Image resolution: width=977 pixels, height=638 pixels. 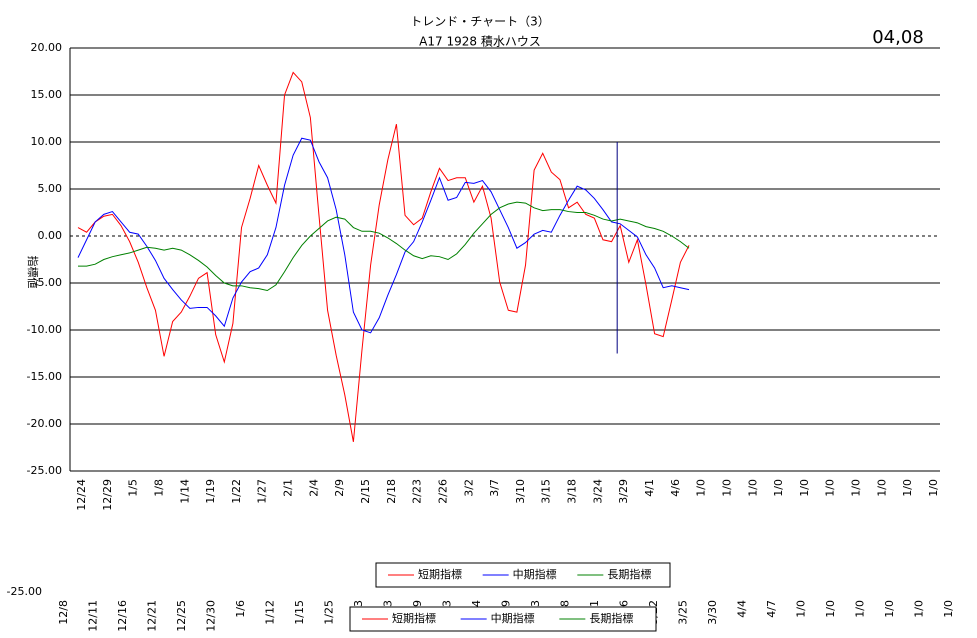 What do you see at coordinates (93, 616) in the screenshot?
I see `overlap-x-tick-label: 12/11` at bounding box center [93, 616].